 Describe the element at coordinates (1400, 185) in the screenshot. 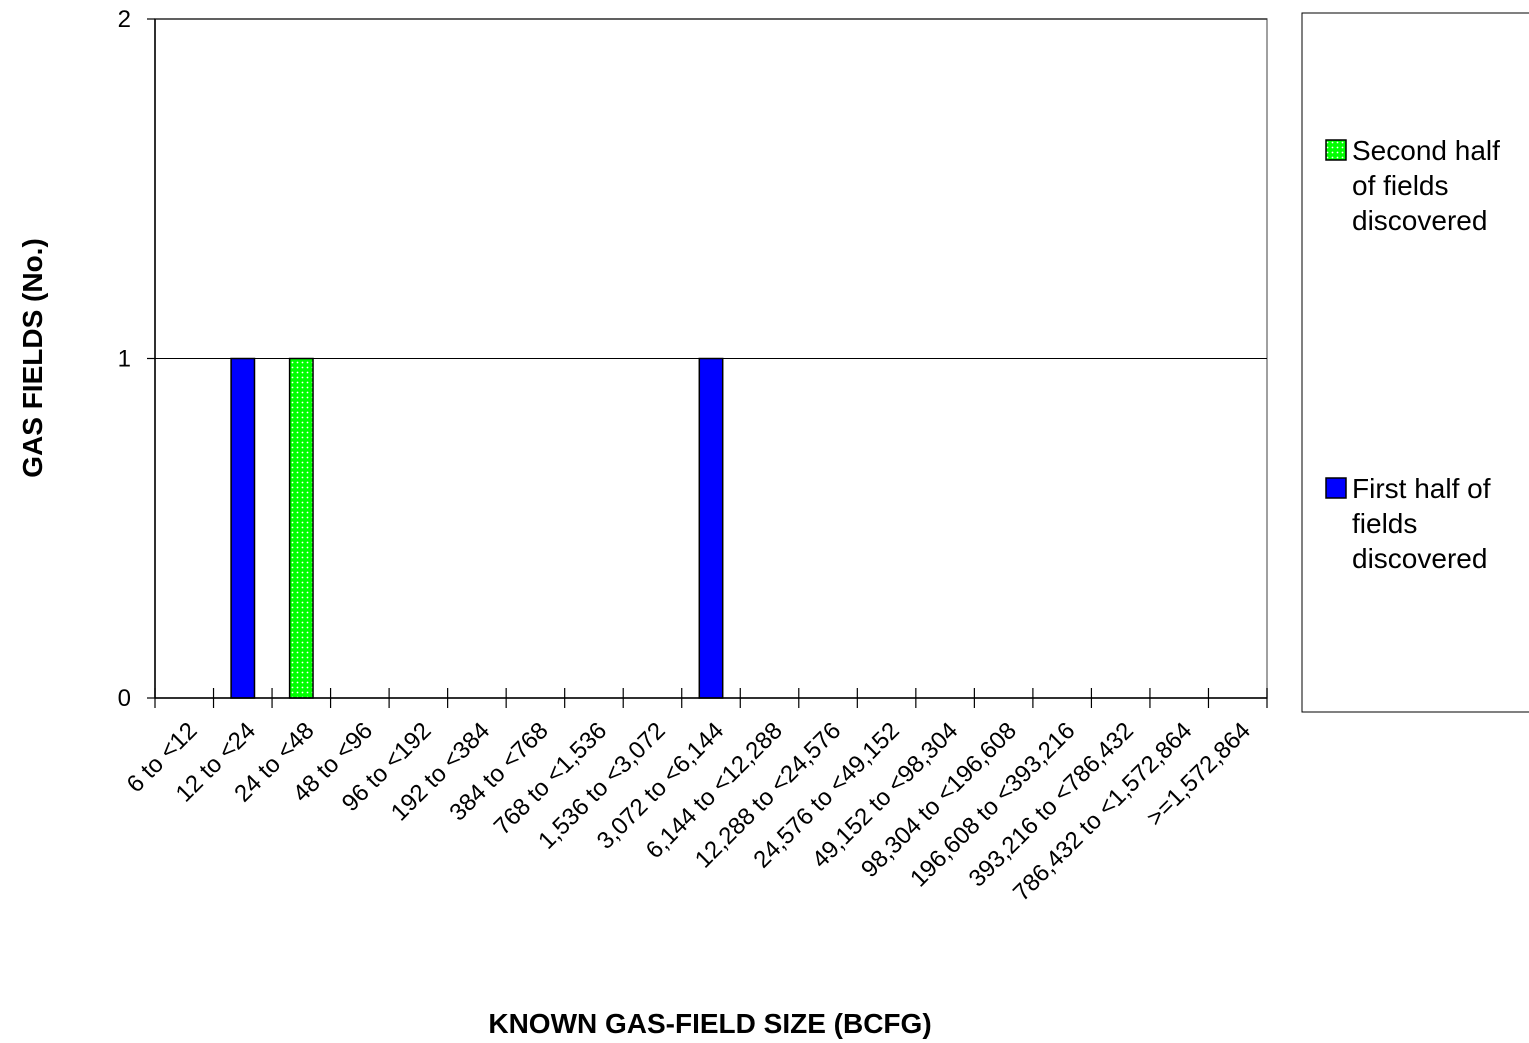

I see `legend-label: of fields` at that location.